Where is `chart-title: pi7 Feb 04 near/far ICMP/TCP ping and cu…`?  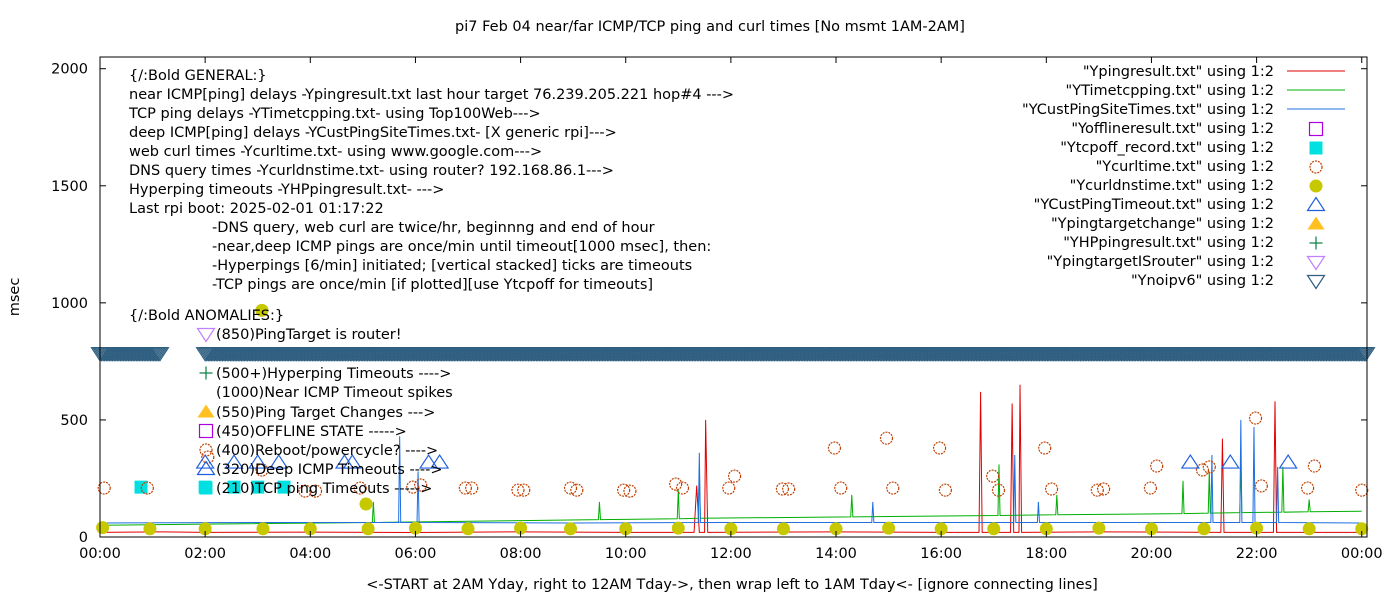 chart-title: pi7 Feb 04 near/far ICMP/TCP ping and cu… is located at coordinates (710, 27).